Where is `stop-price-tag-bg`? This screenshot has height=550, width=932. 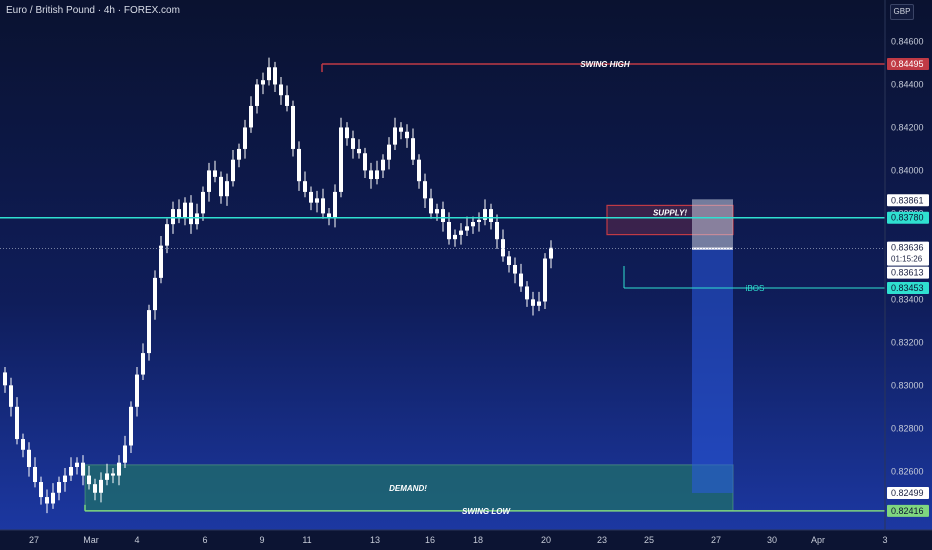 stop-price-tag-bg is located at coordinates (908, 200).